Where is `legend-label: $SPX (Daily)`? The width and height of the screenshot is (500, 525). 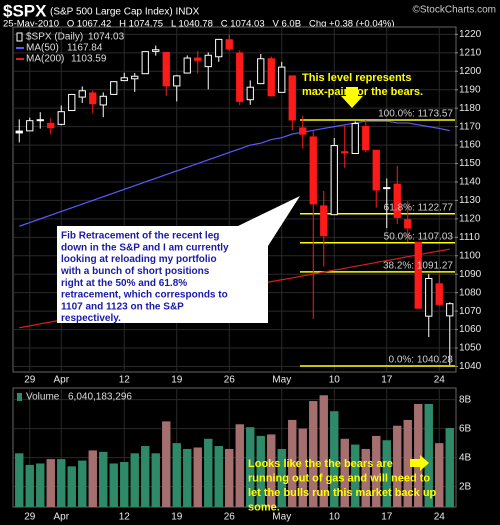
legend-label: $SPX (Daily) is located at coordinates (54, 37).